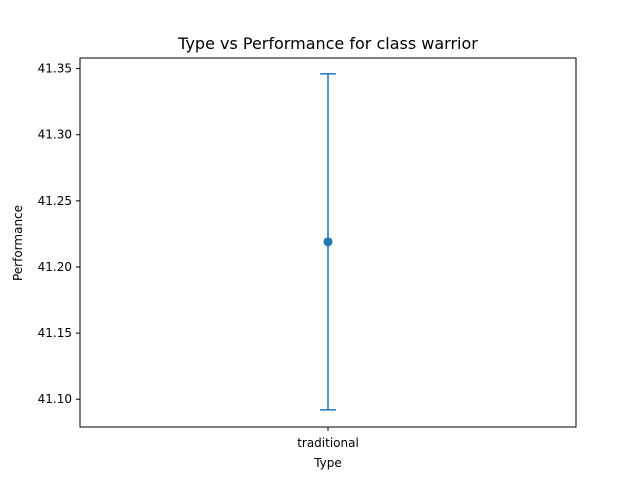  I want to click on chart-title: Type vs Performance for class warrior, so click(327, 43).